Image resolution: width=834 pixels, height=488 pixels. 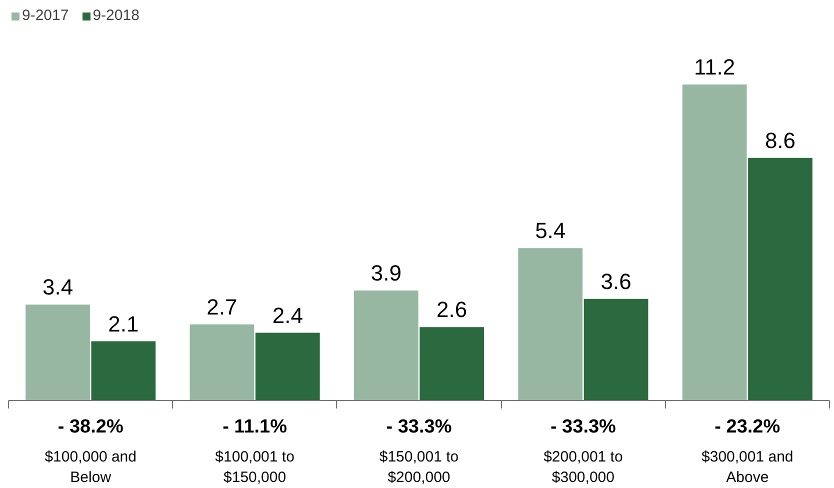 What do you see at coordinates (583, 467) in the screenshot?
I see `x-tick-label: $200,001 to $300,000` at bounding box center [583, 467].